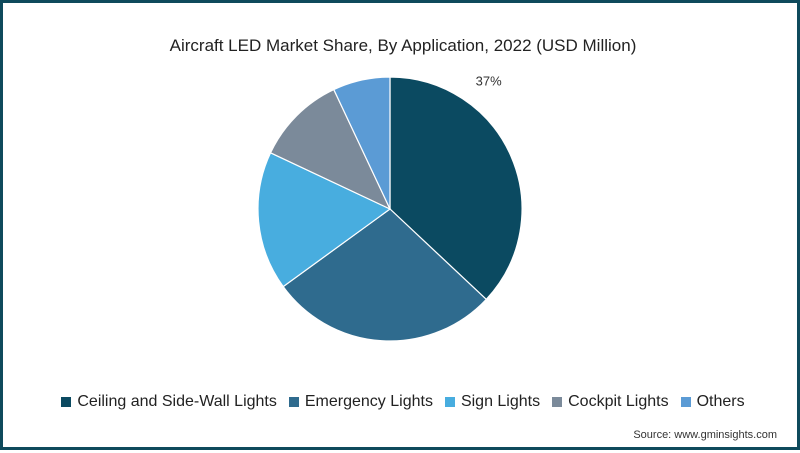 The image size is (800, 453). What do you see at coordinates (361, 143) in the screenshot?
I see `pie-slice-others` at bounding box center [361, 143].